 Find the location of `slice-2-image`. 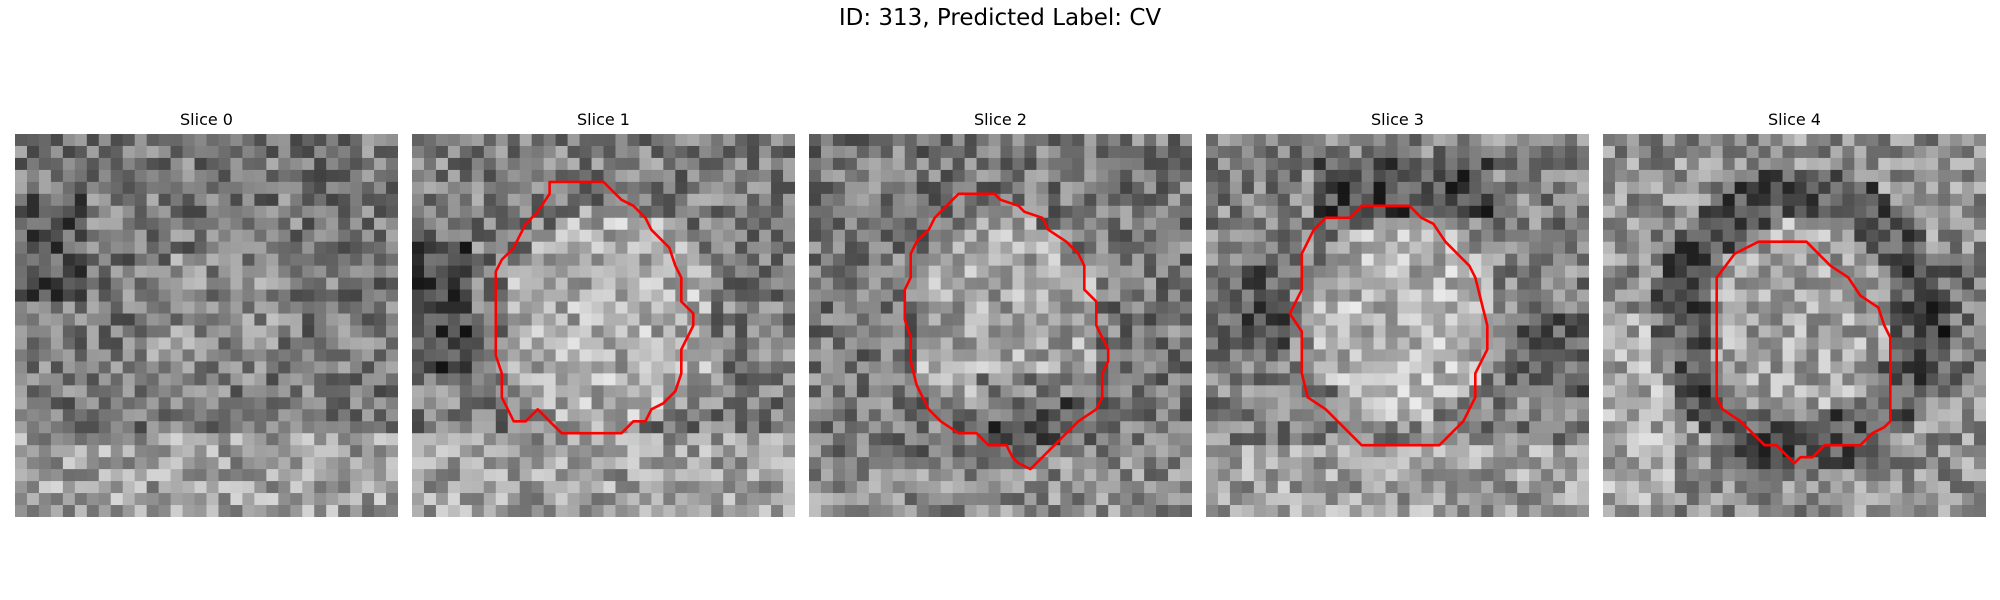

slice-2-image is located at coordinates (1000, 325).